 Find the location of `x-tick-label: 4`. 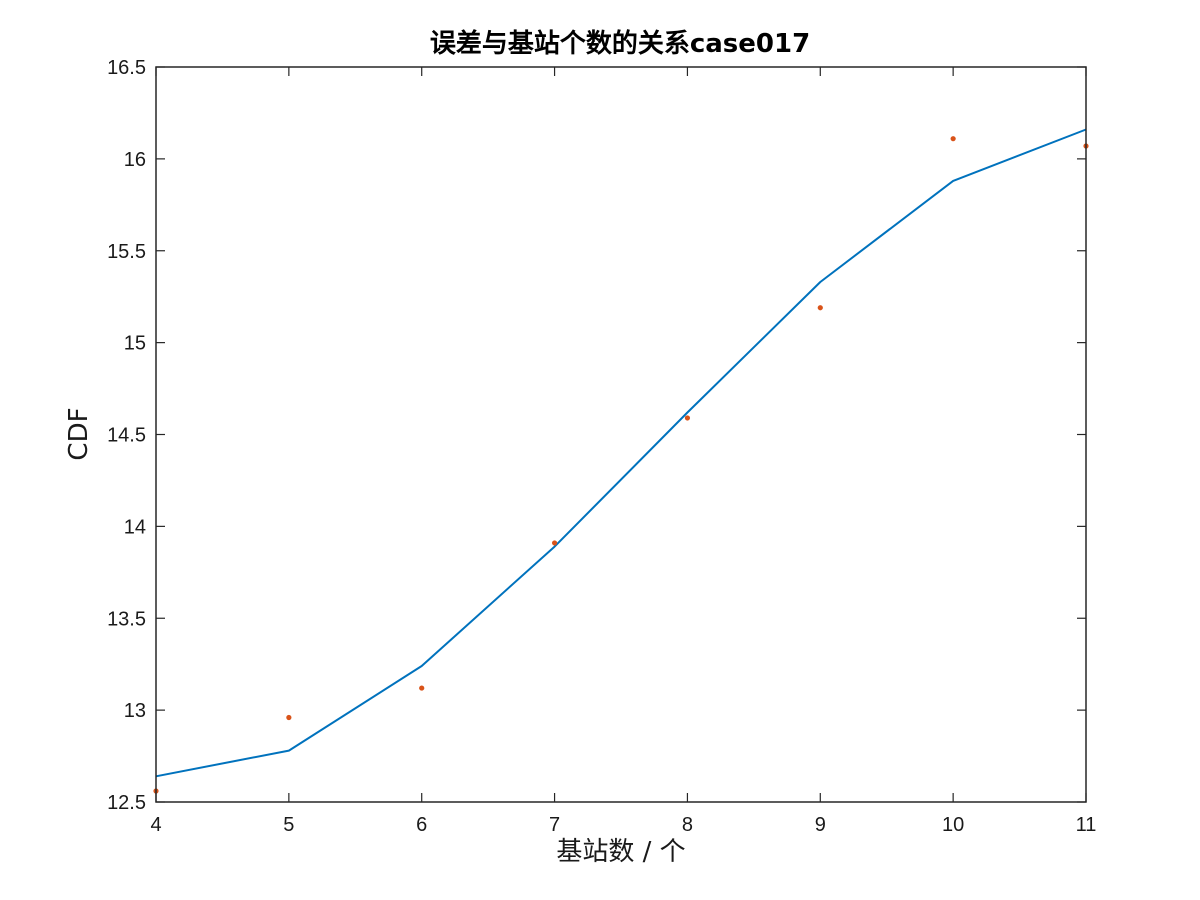

x-tick-label: 4 is located at coordinates (155, 825).